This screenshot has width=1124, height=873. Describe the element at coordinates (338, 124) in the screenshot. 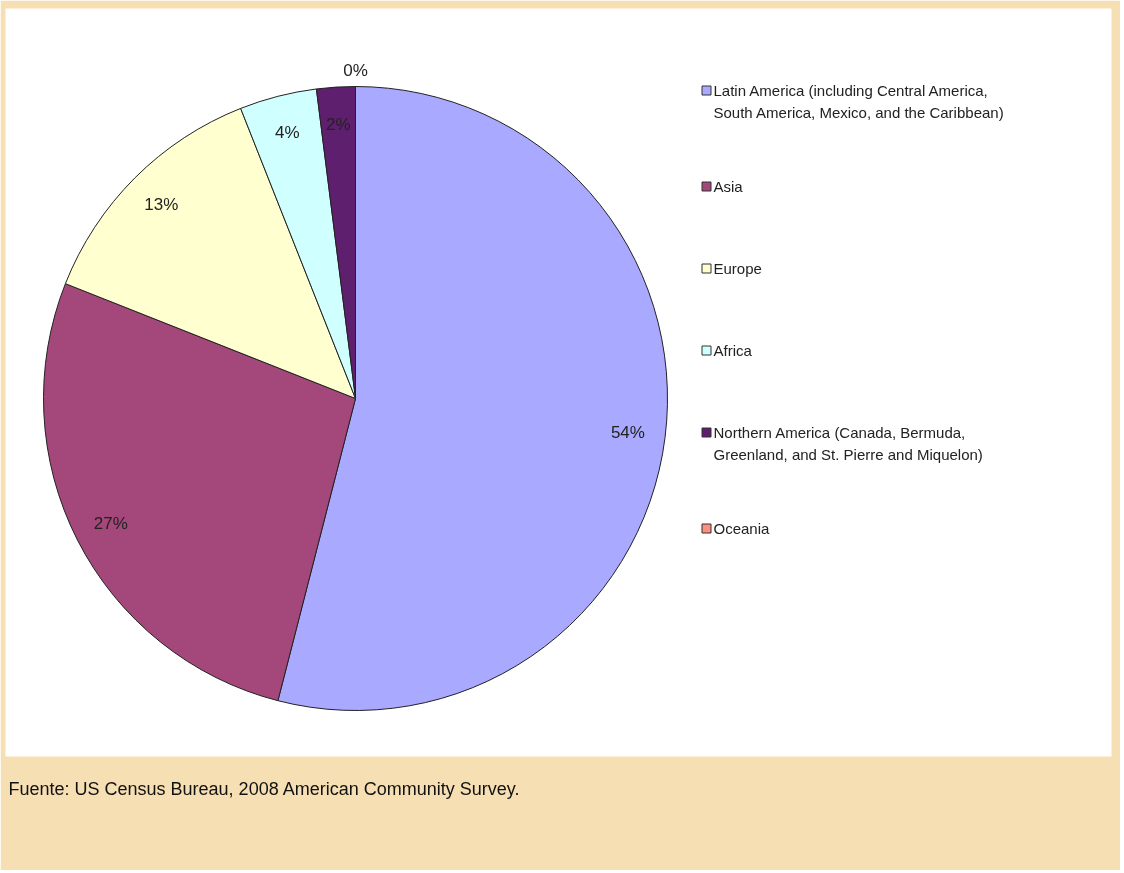

I see `data-label: 2%` at that location.